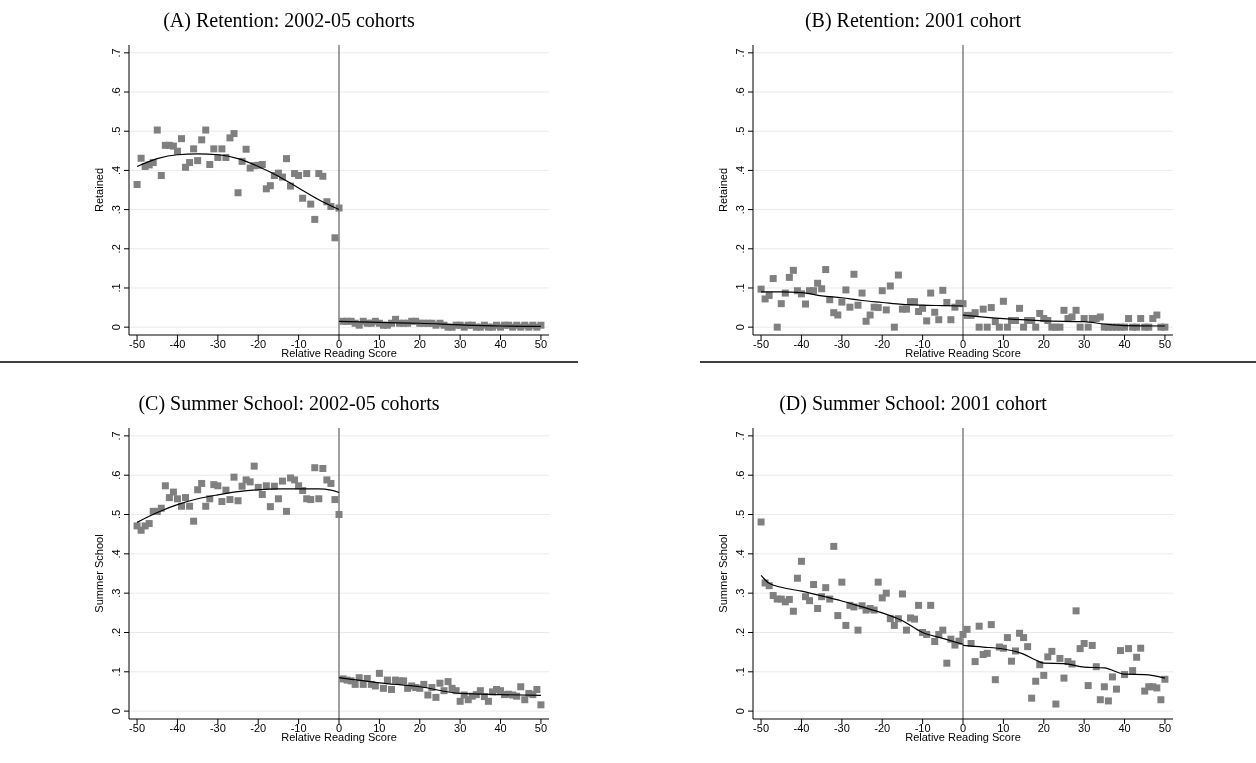 Image resolution: width=1256 pixels, height=763 pixels. I want to click on chart-title: (C) Summer School: 2002-05 cohorts, so click(289, 403).